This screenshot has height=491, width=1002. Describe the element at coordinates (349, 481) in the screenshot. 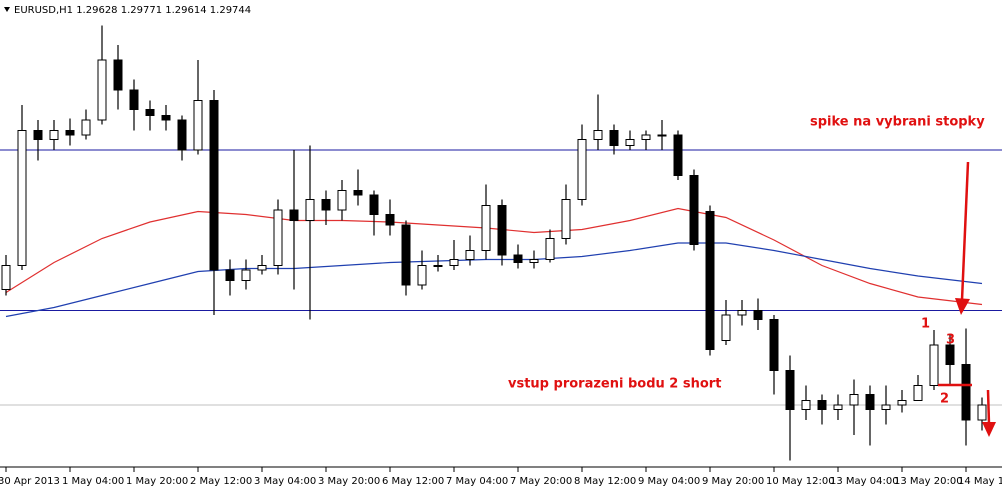

I see `x-tick-label: 3 May 20:00` at that location.